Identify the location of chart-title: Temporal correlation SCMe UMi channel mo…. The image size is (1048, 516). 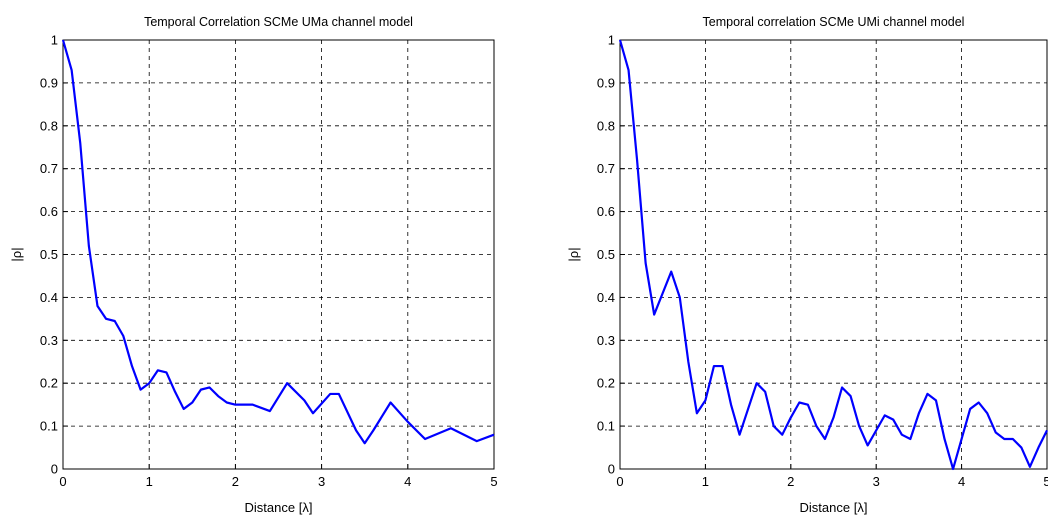
(834, 22).